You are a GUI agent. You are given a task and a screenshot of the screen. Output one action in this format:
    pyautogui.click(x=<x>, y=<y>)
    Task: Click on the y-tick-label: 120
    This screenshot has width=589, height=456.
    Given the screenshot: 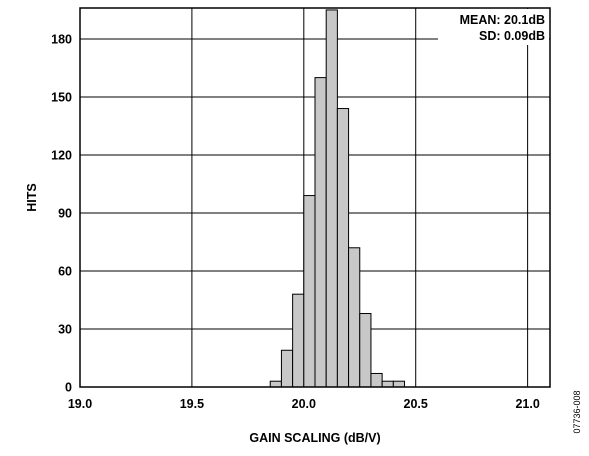 What is the action you would take?
    pyautogui.click(x=61, y=155)
    